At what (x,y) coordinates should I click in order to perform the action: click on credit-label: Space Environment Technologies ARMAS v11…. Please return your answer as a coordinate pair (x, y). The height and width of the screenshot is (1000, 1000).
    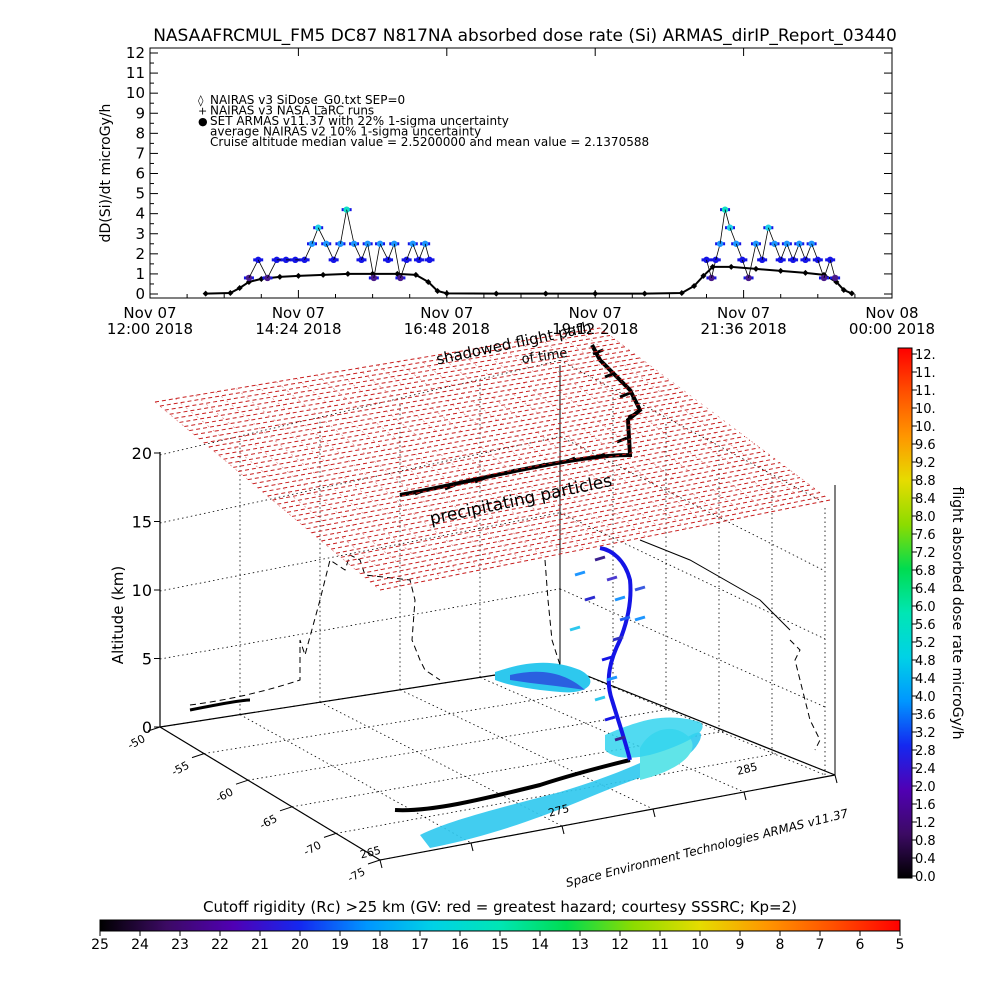
    Looking at the image, I should click on (707, 848).